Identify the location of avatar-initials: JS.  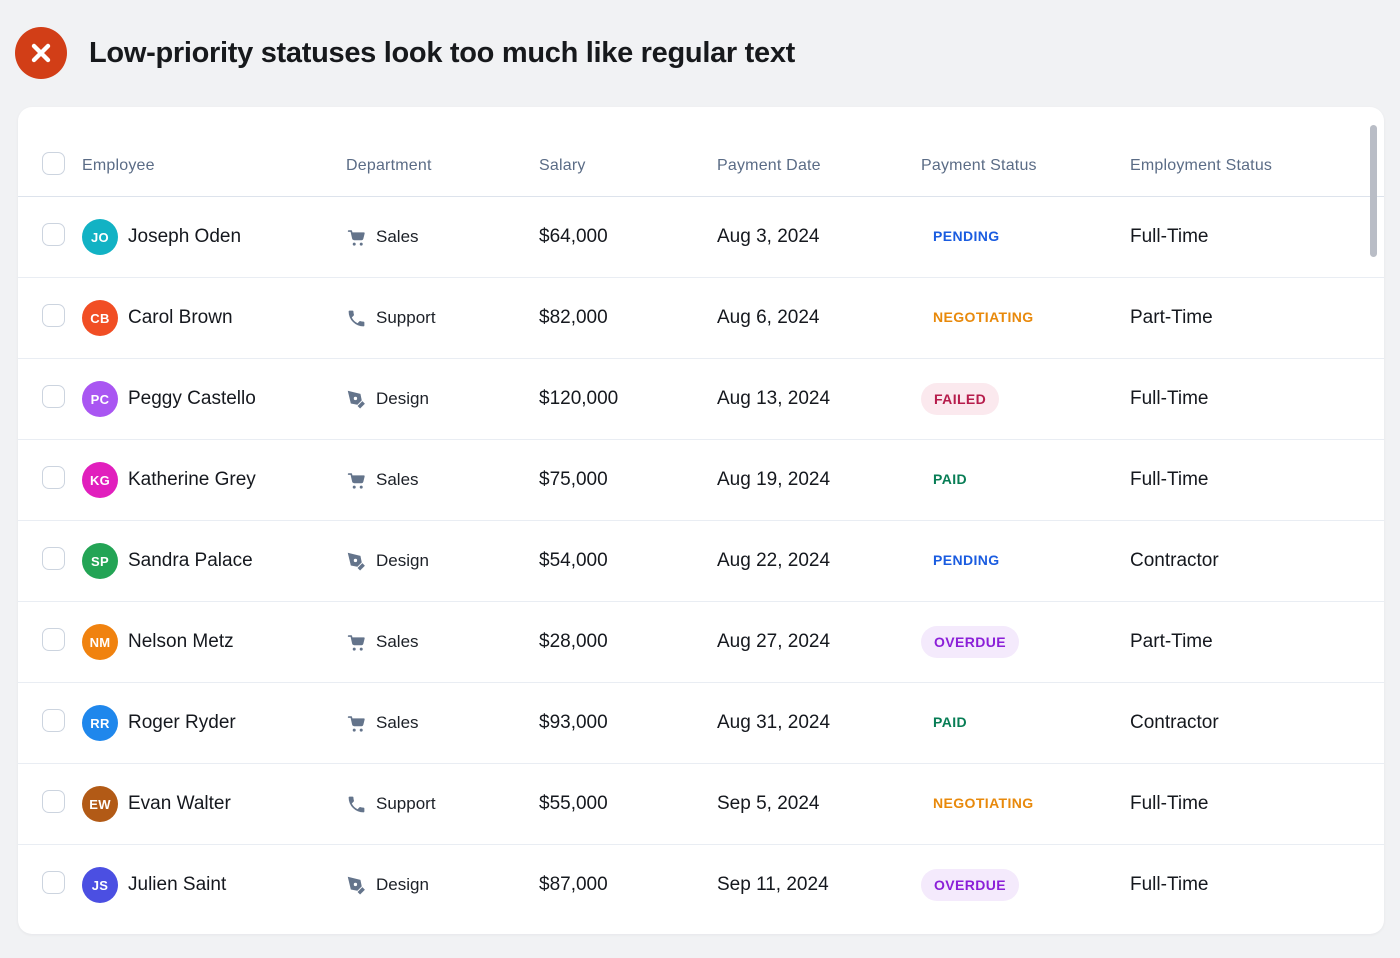
(100, 885).